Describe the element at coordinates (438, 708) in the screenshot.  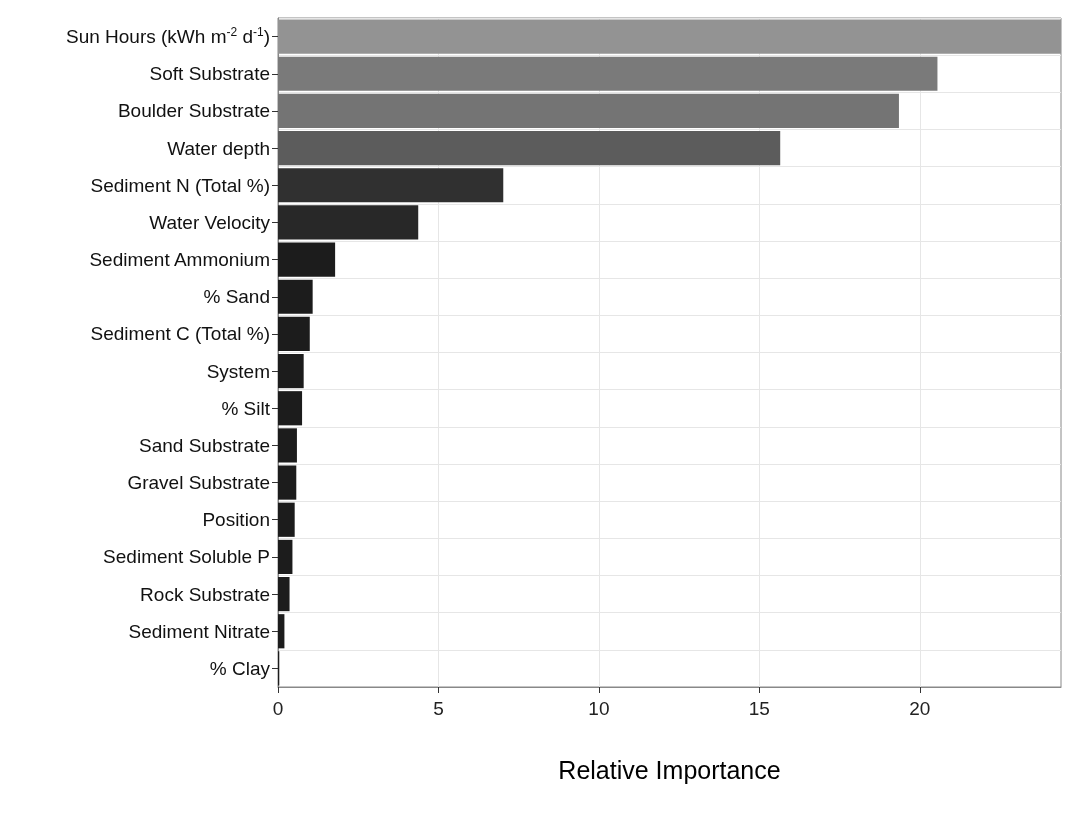
I see `x-tick-label: 5` at that location.